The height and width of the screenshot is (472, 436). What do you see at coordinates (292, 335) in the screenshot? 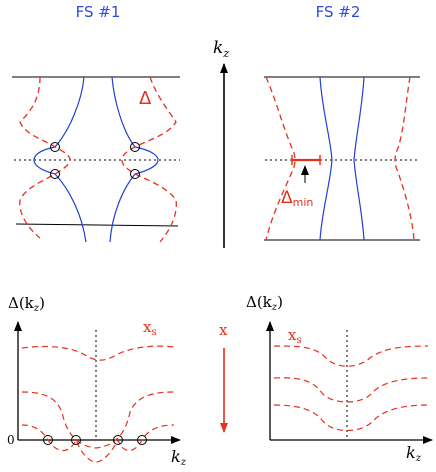
I see `right-series-main: x` at bounding box center [292, 335].